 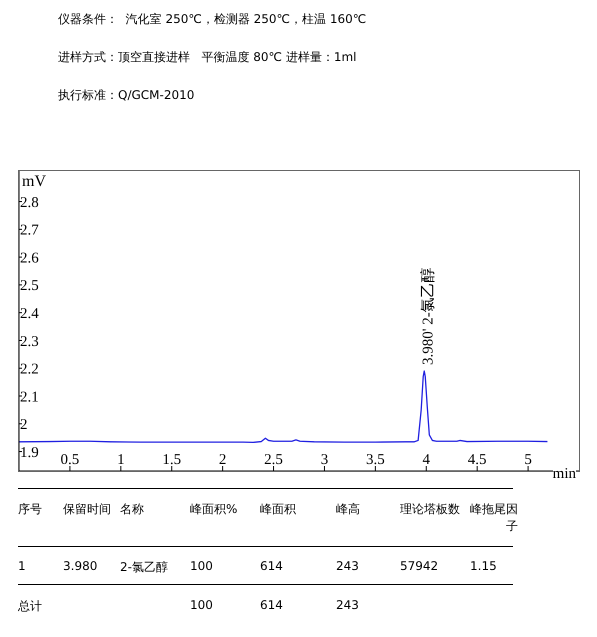 I want to click on text: 1, so click(x=22, y=566).